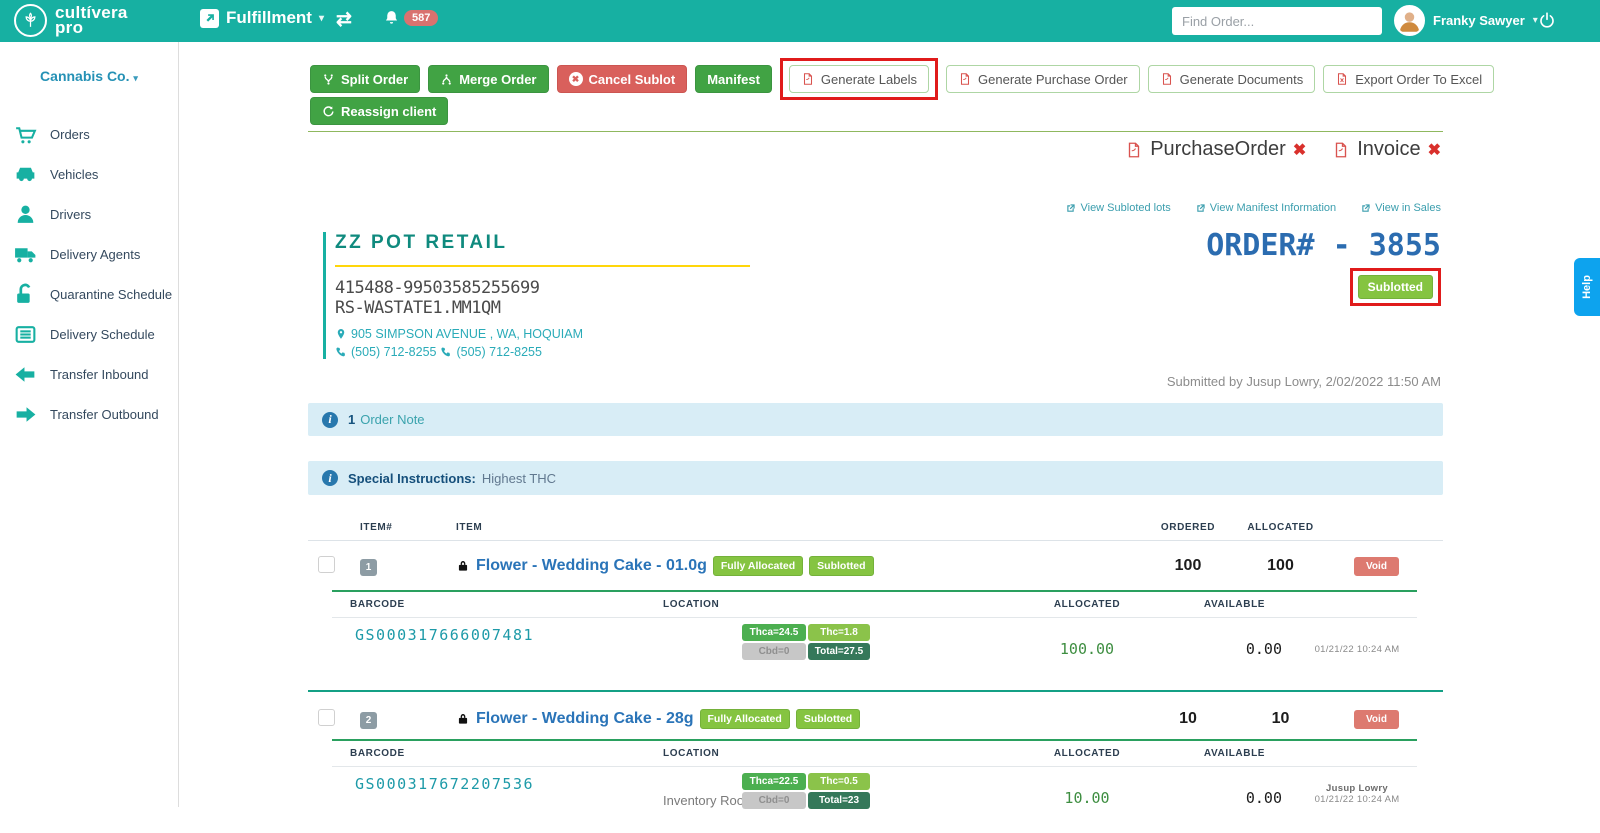 Image resolution: width=1600 pixels, height=833 pixels. What do you see at coordinates (575, 79) in the screenshot?
I see `cancel-icon: ✖` at bounding box center [575, 79].